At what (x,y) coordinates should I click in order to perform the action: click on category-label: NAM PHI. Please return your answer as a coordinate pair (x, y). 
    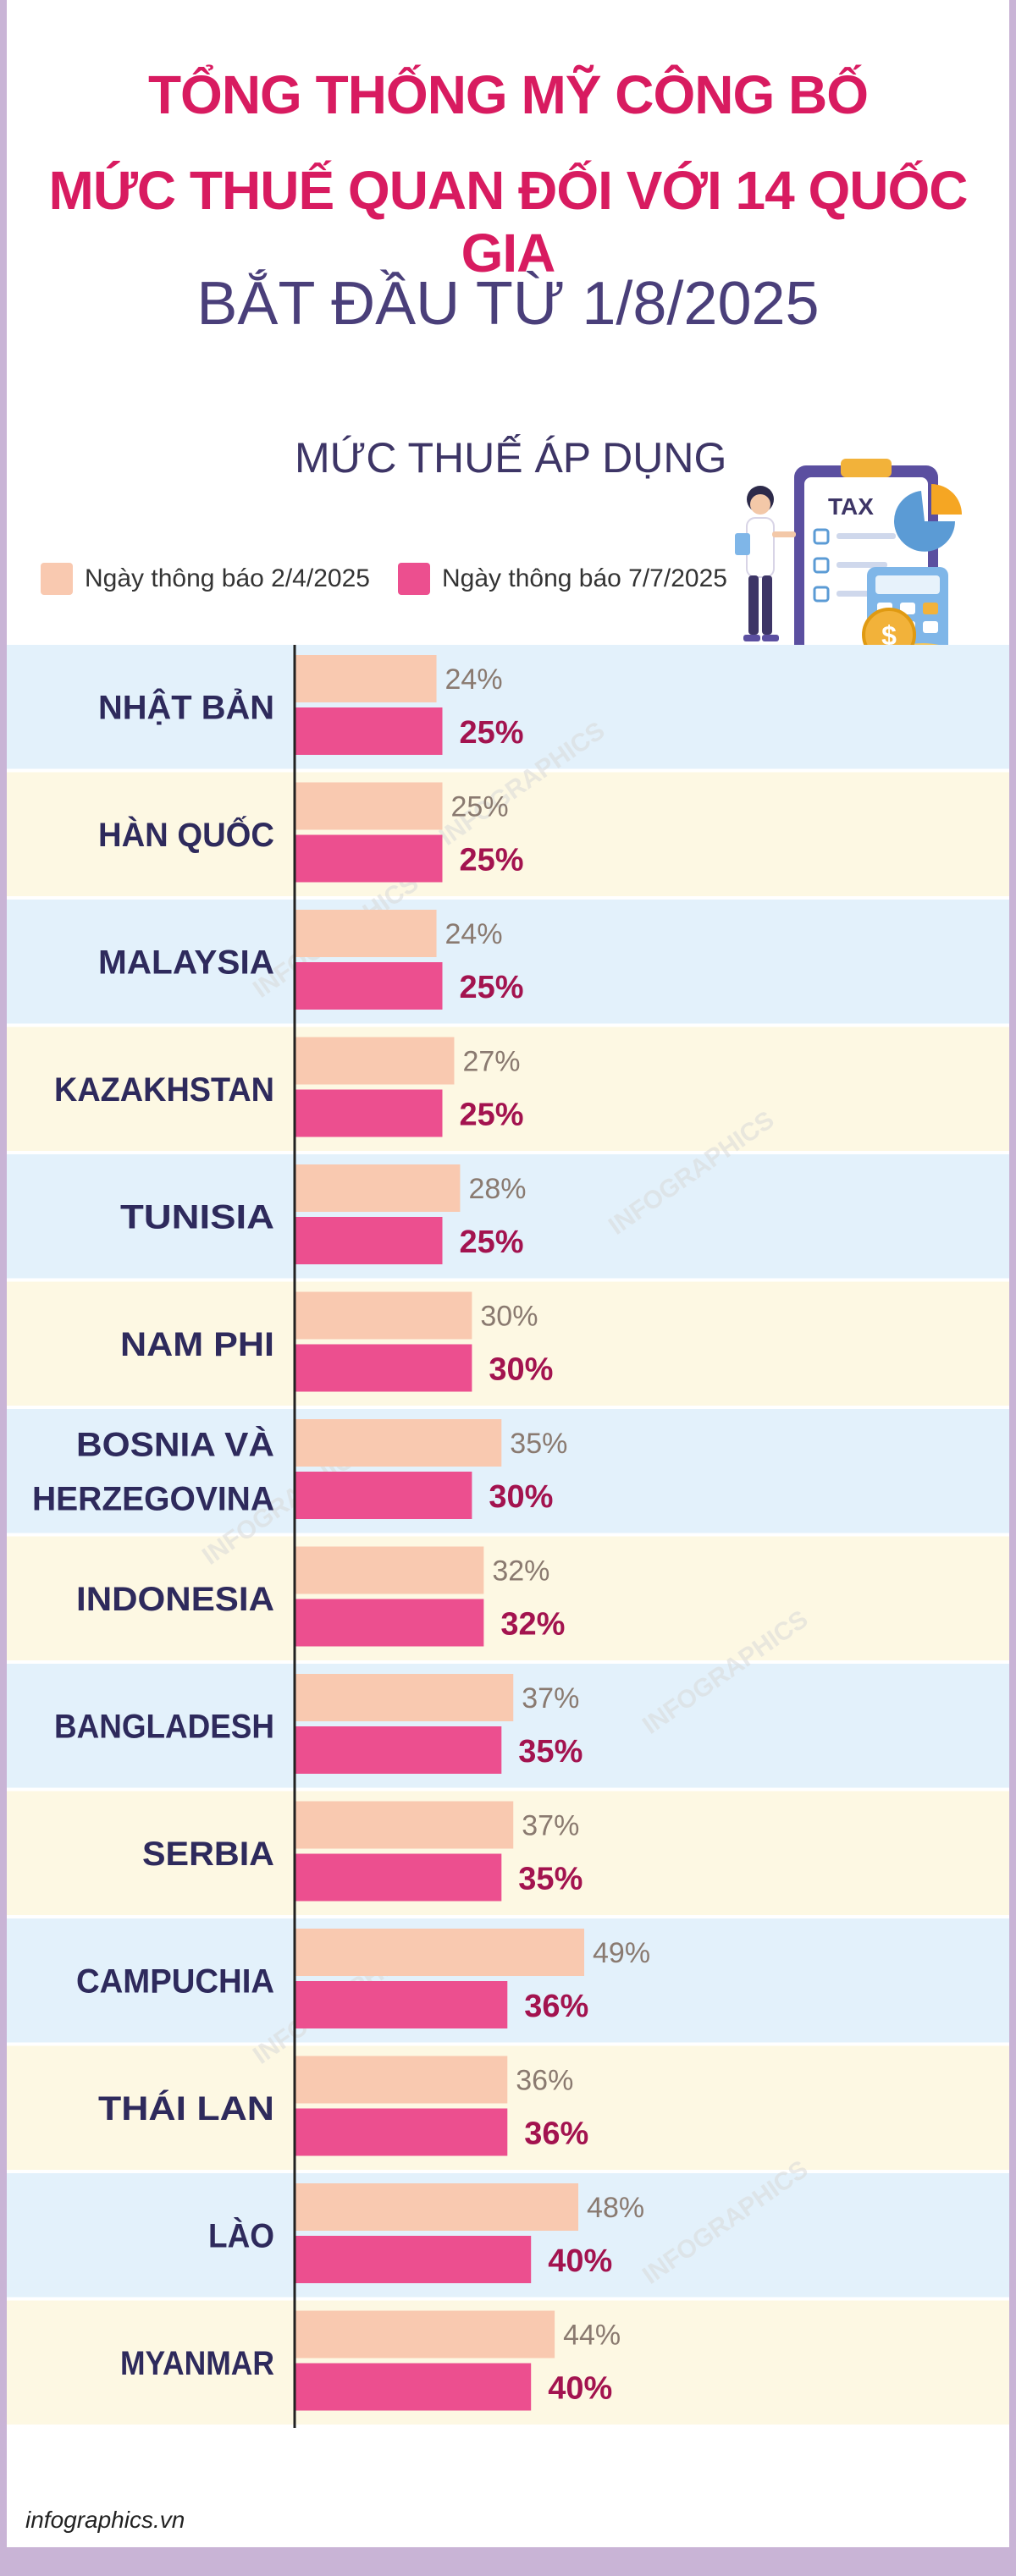
    Looking at the image, I should click on (197, 1344).